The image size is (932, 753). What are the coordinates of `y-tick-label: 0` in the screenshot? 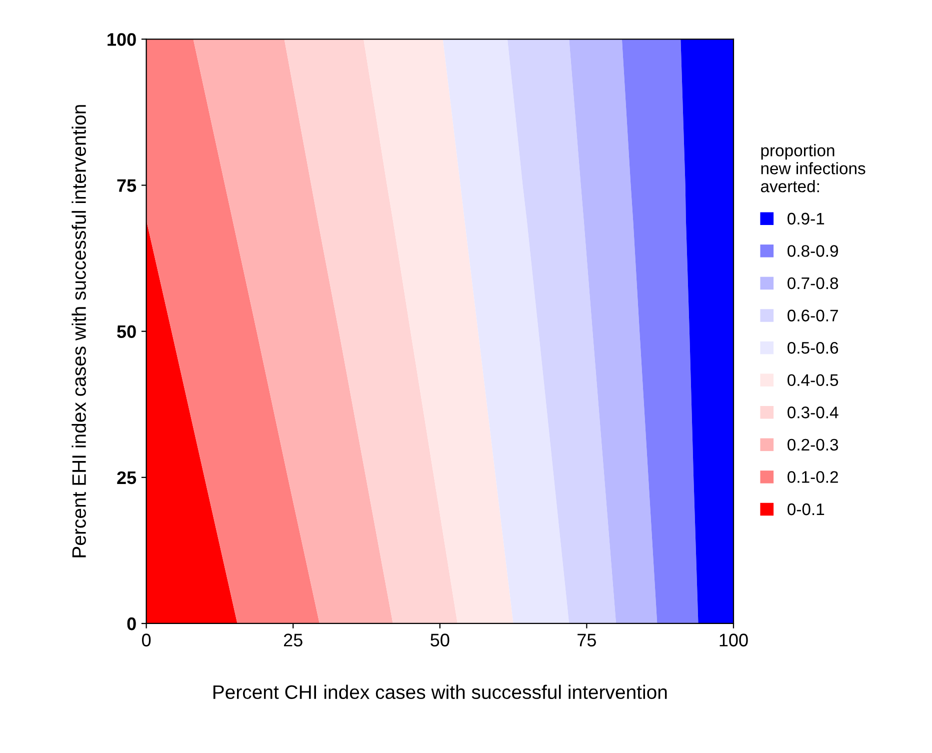 It's located at (131, 623).